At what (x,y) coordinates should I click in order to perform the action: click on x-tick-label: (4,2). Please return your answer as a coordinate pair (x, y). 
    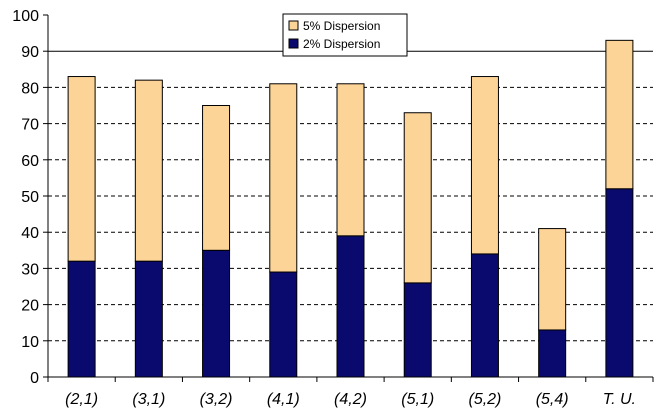
    Looking at the image, I should click on (350, 399).